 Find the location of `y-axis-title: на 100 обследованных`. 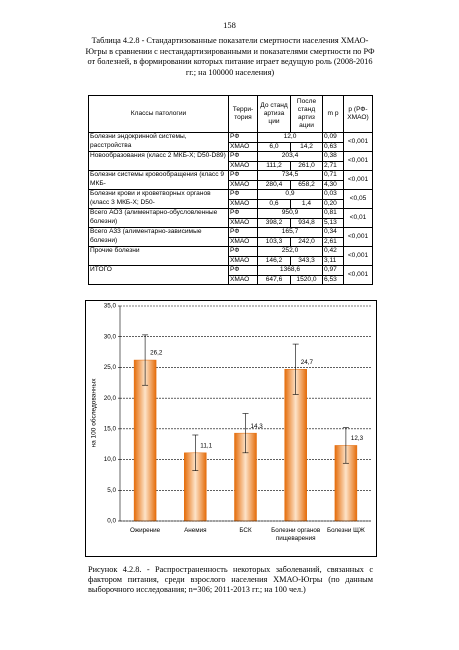

y-axis-title: на 100 обследованных is located at coordinates (94, 413).